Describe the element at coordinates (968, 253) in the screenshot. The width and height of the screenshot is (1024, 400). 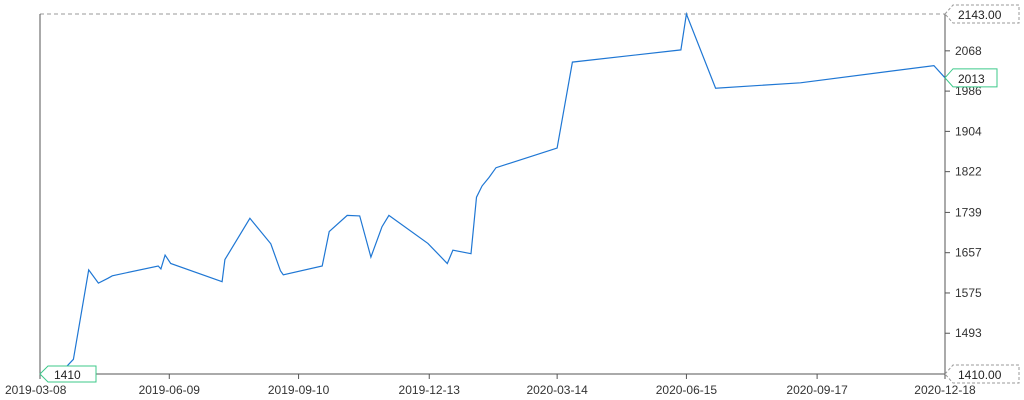
I see `y-tick-label: 1657` at that location.